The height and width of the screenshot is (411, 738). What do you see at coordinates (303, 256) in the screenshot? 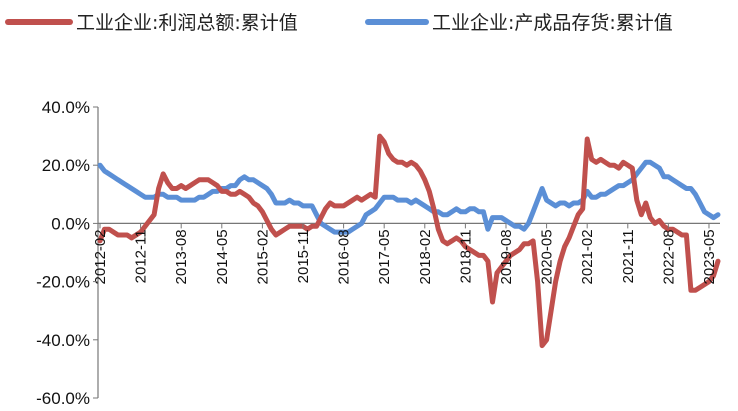
I see `x-tick-label: 2015-11` at bounding box center [303, 256].